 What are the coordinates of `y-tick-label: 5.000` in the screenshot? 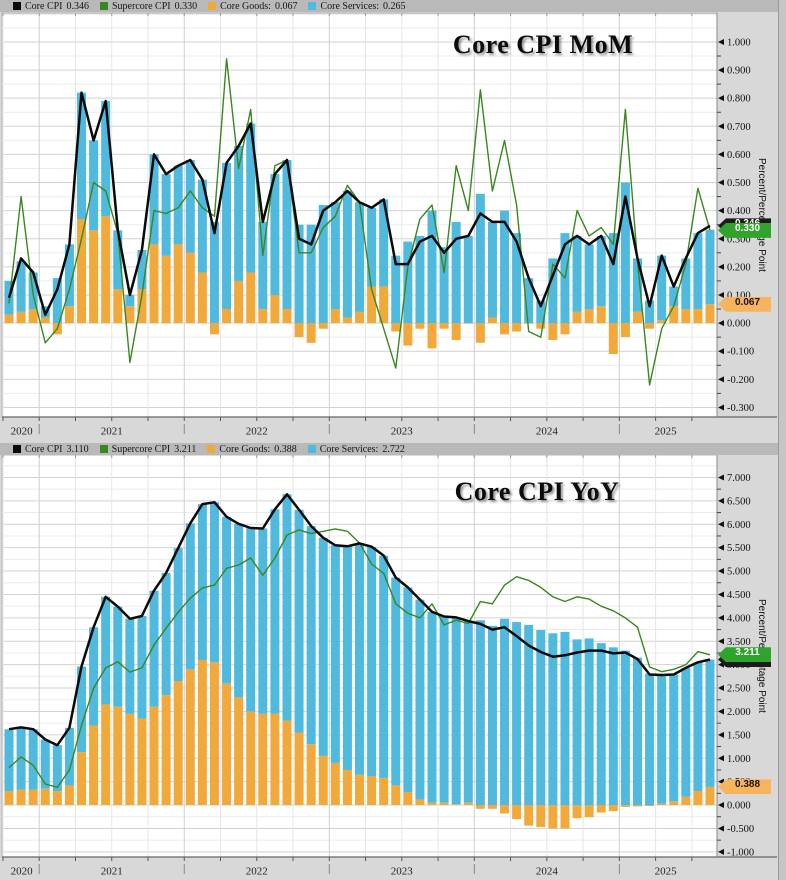 It's located at (739, 572).